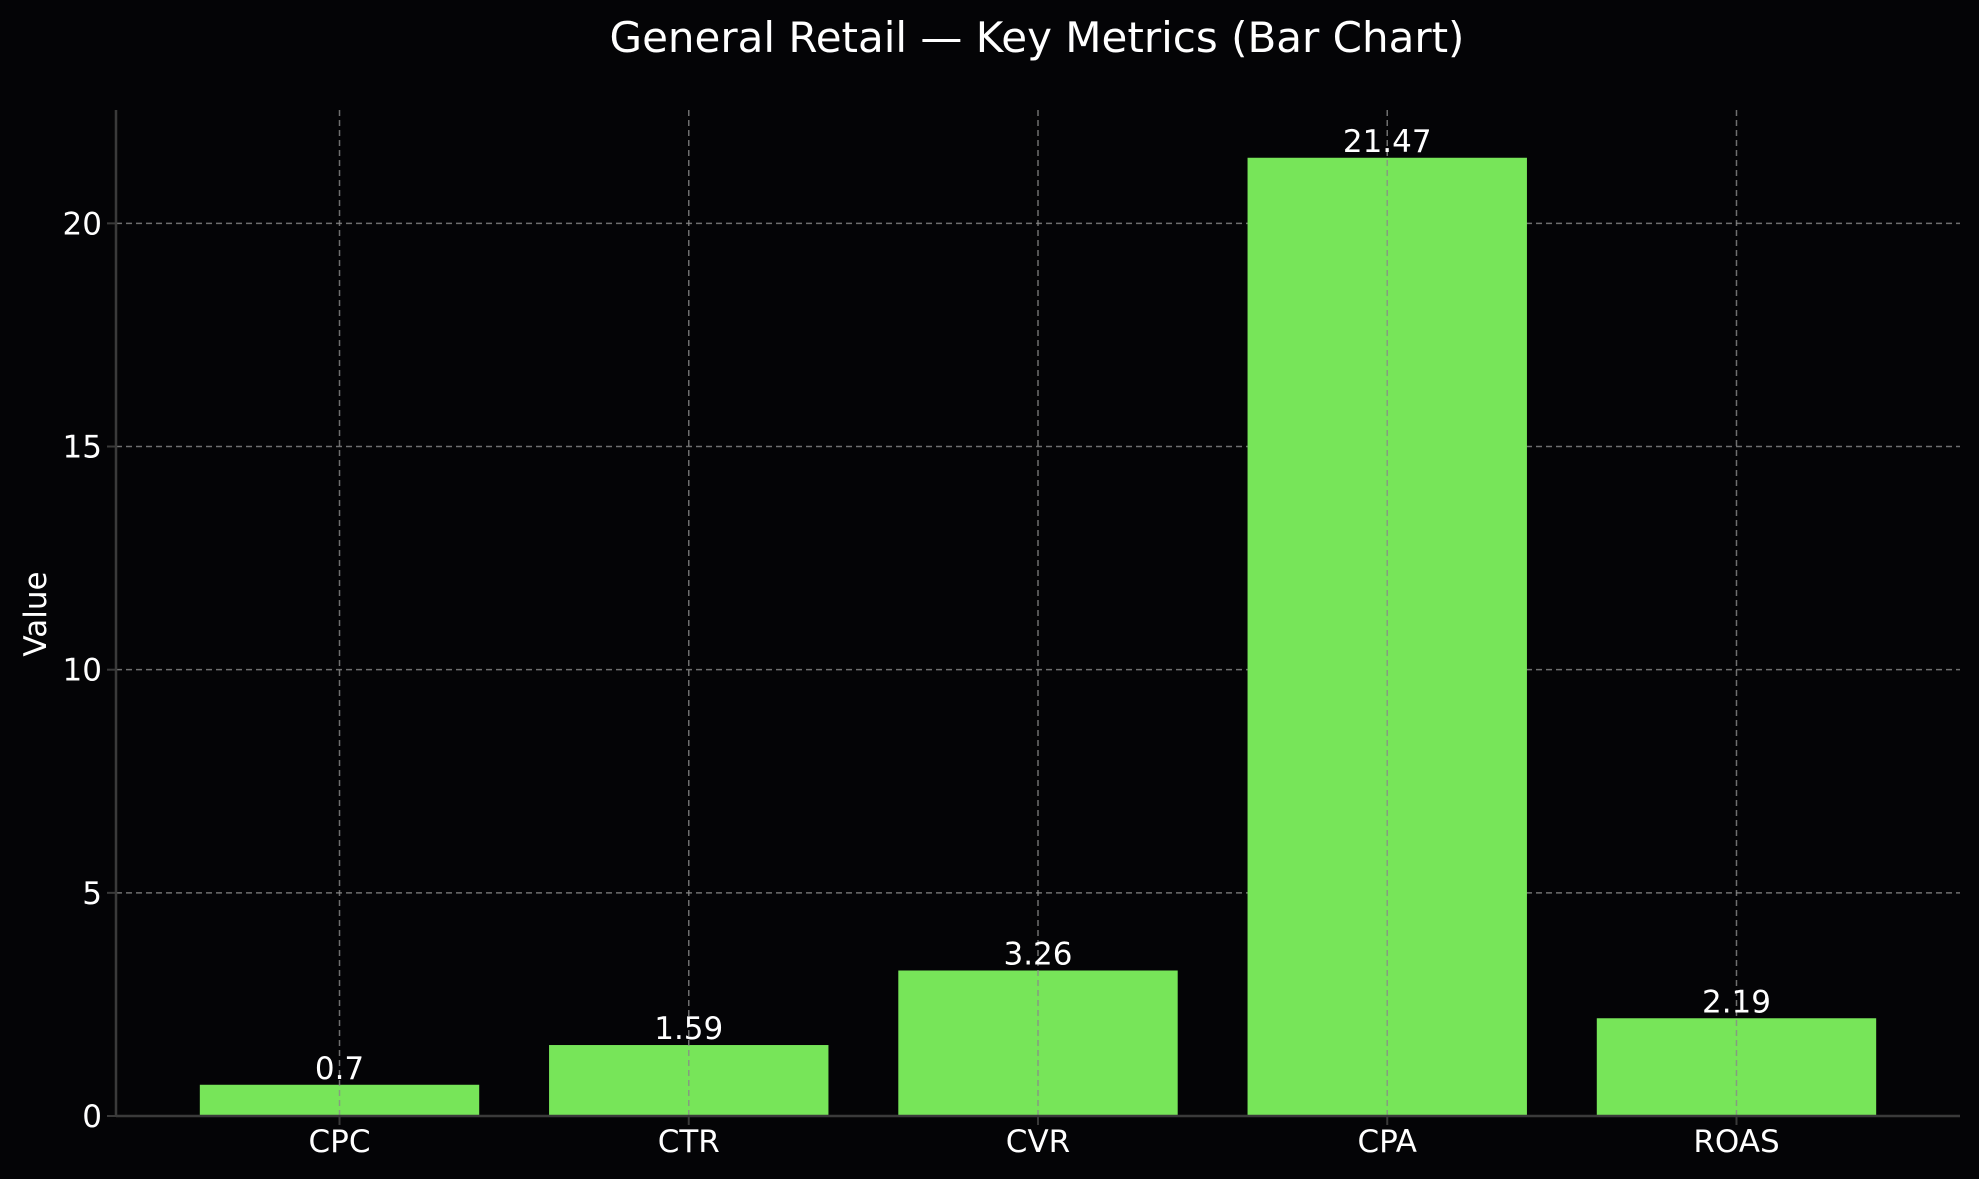 Image resolution: width=1979 pixels, height=1179 pixels. What do you see at coordinates (1736, 1002) in the screenshot?
I see `data-label: 2.19` at bounding box center [1736, 1002].